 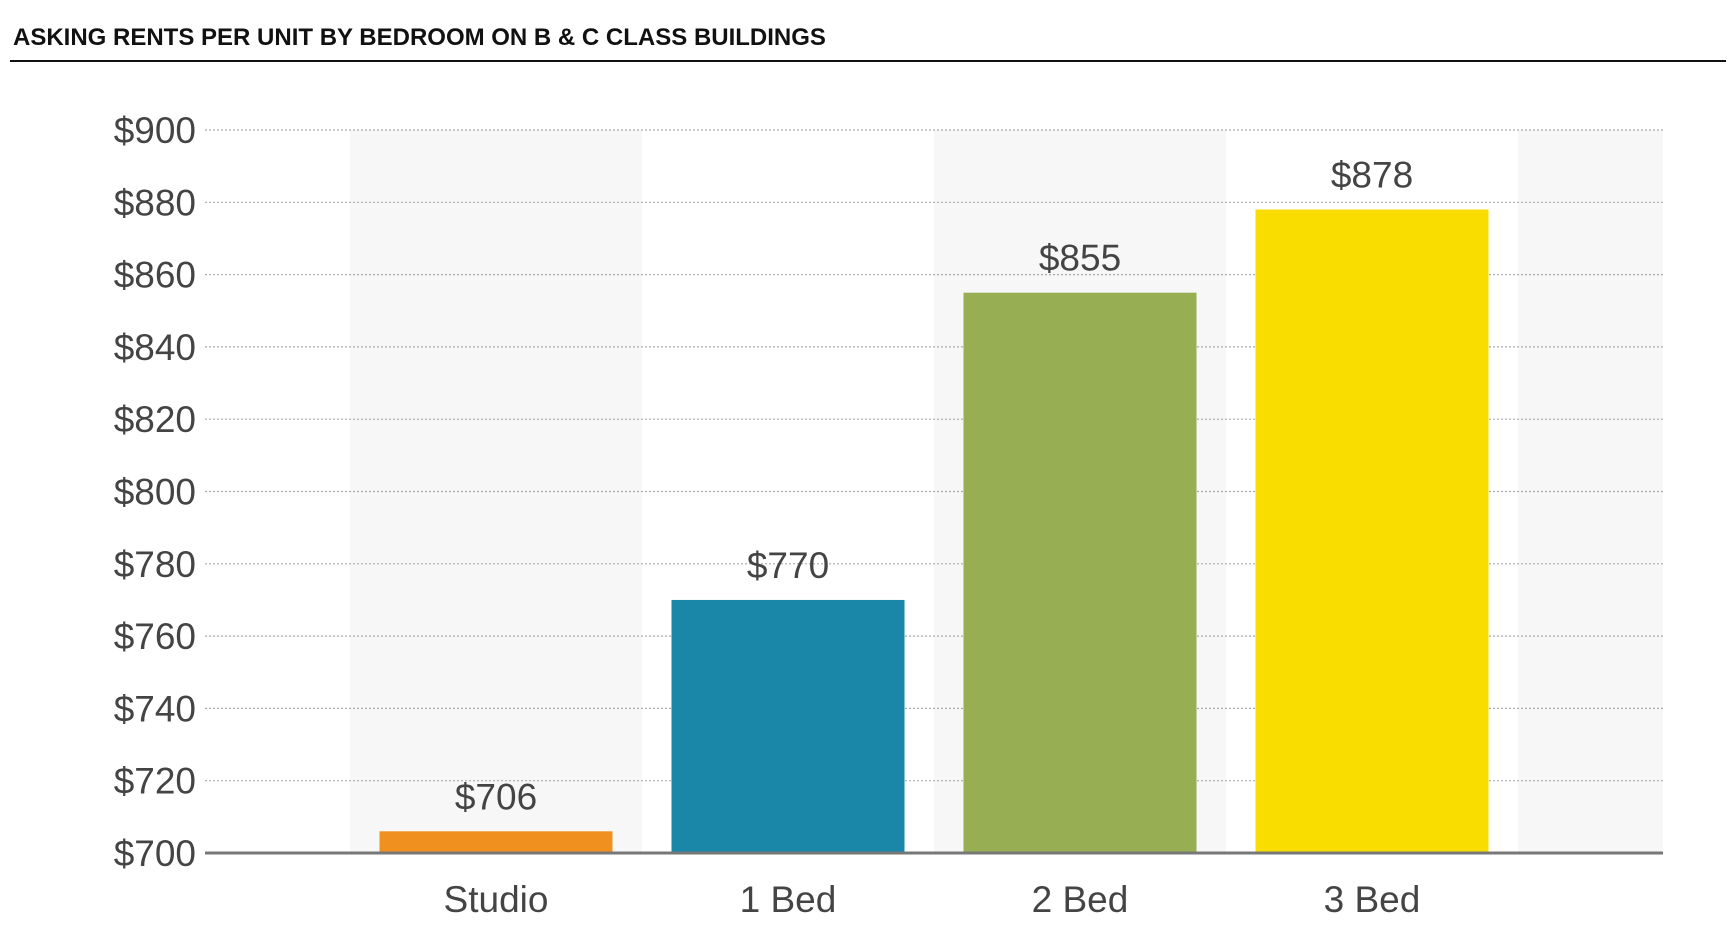 What do you see at coordinates (155, 781) in the screenshot?
I see `y-tick-label: $720` at bounding box center [155, 781].